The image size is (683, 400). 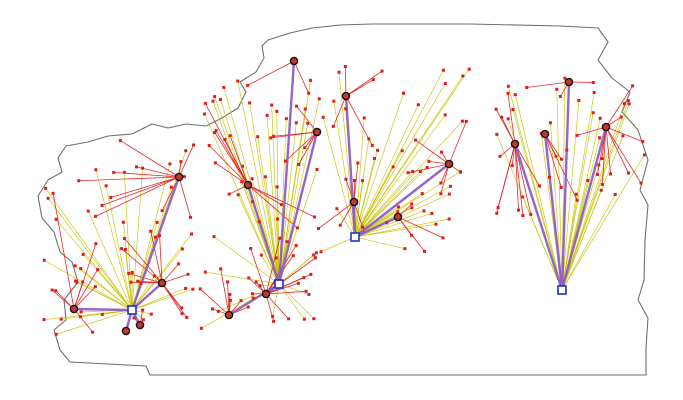 What do you see at coordinates (347, 273) in the screenshot?
I see `depots` at bounding box center [347, 273].